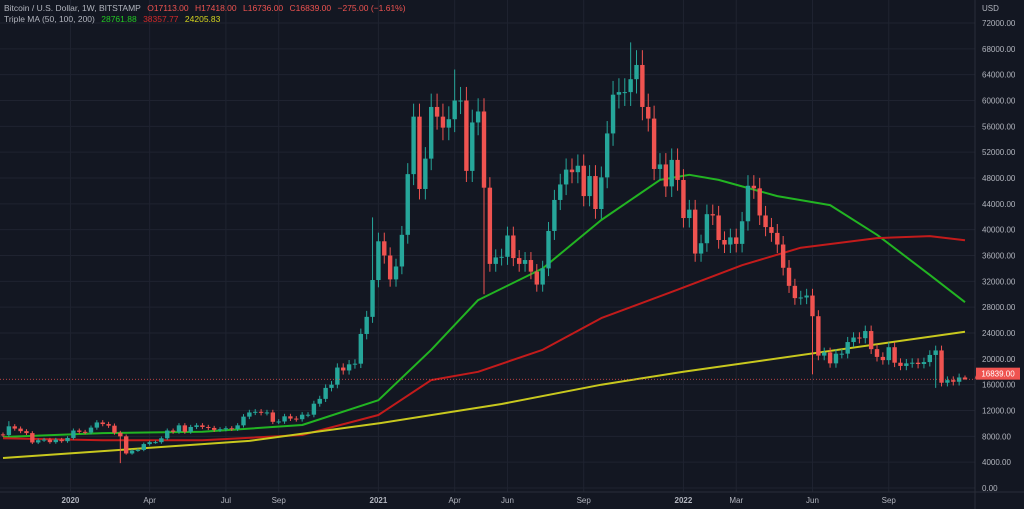  I want to click on ohlc-open: O17113.00, so click(168, 8).